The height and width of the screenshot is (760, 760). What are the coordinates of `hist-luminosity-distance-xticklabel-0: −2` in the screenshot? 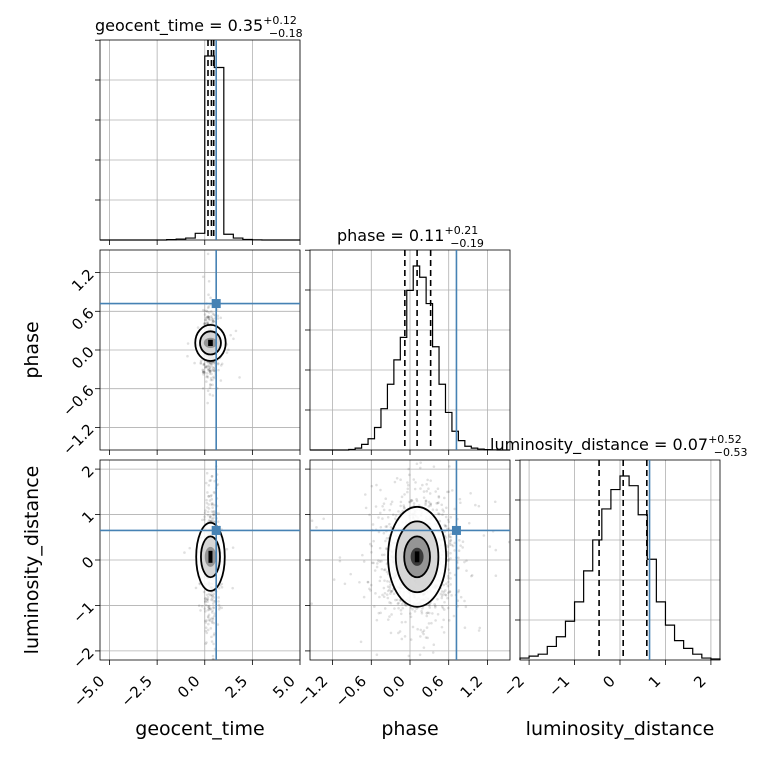 It's located at (514, 686).